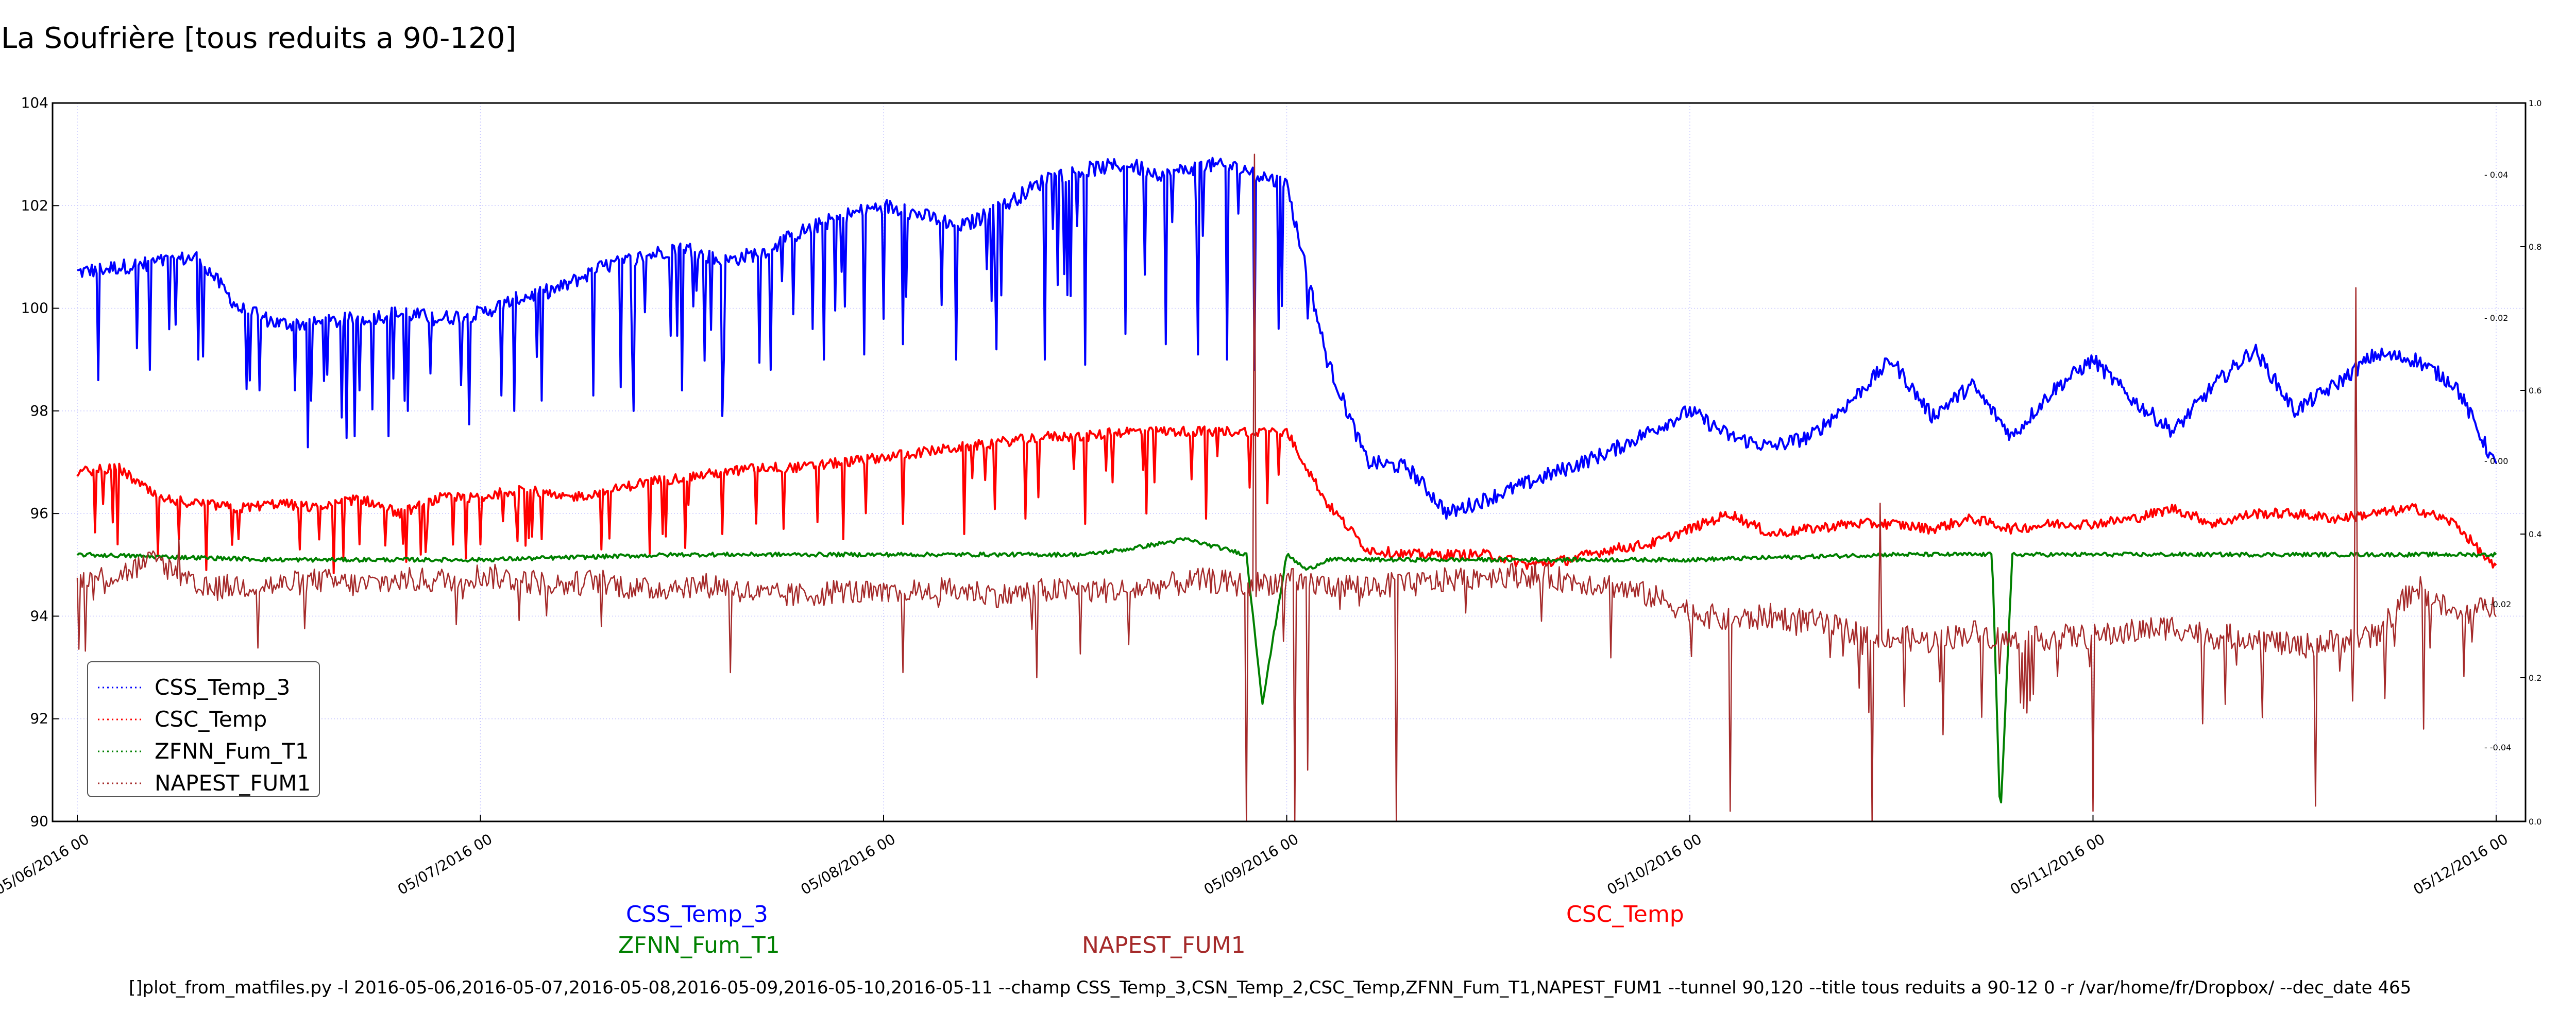  Describe the element at coordinates (232, 752) in the screenshot. I see `legend-label: ZFNN_Fum_T1` at that location.